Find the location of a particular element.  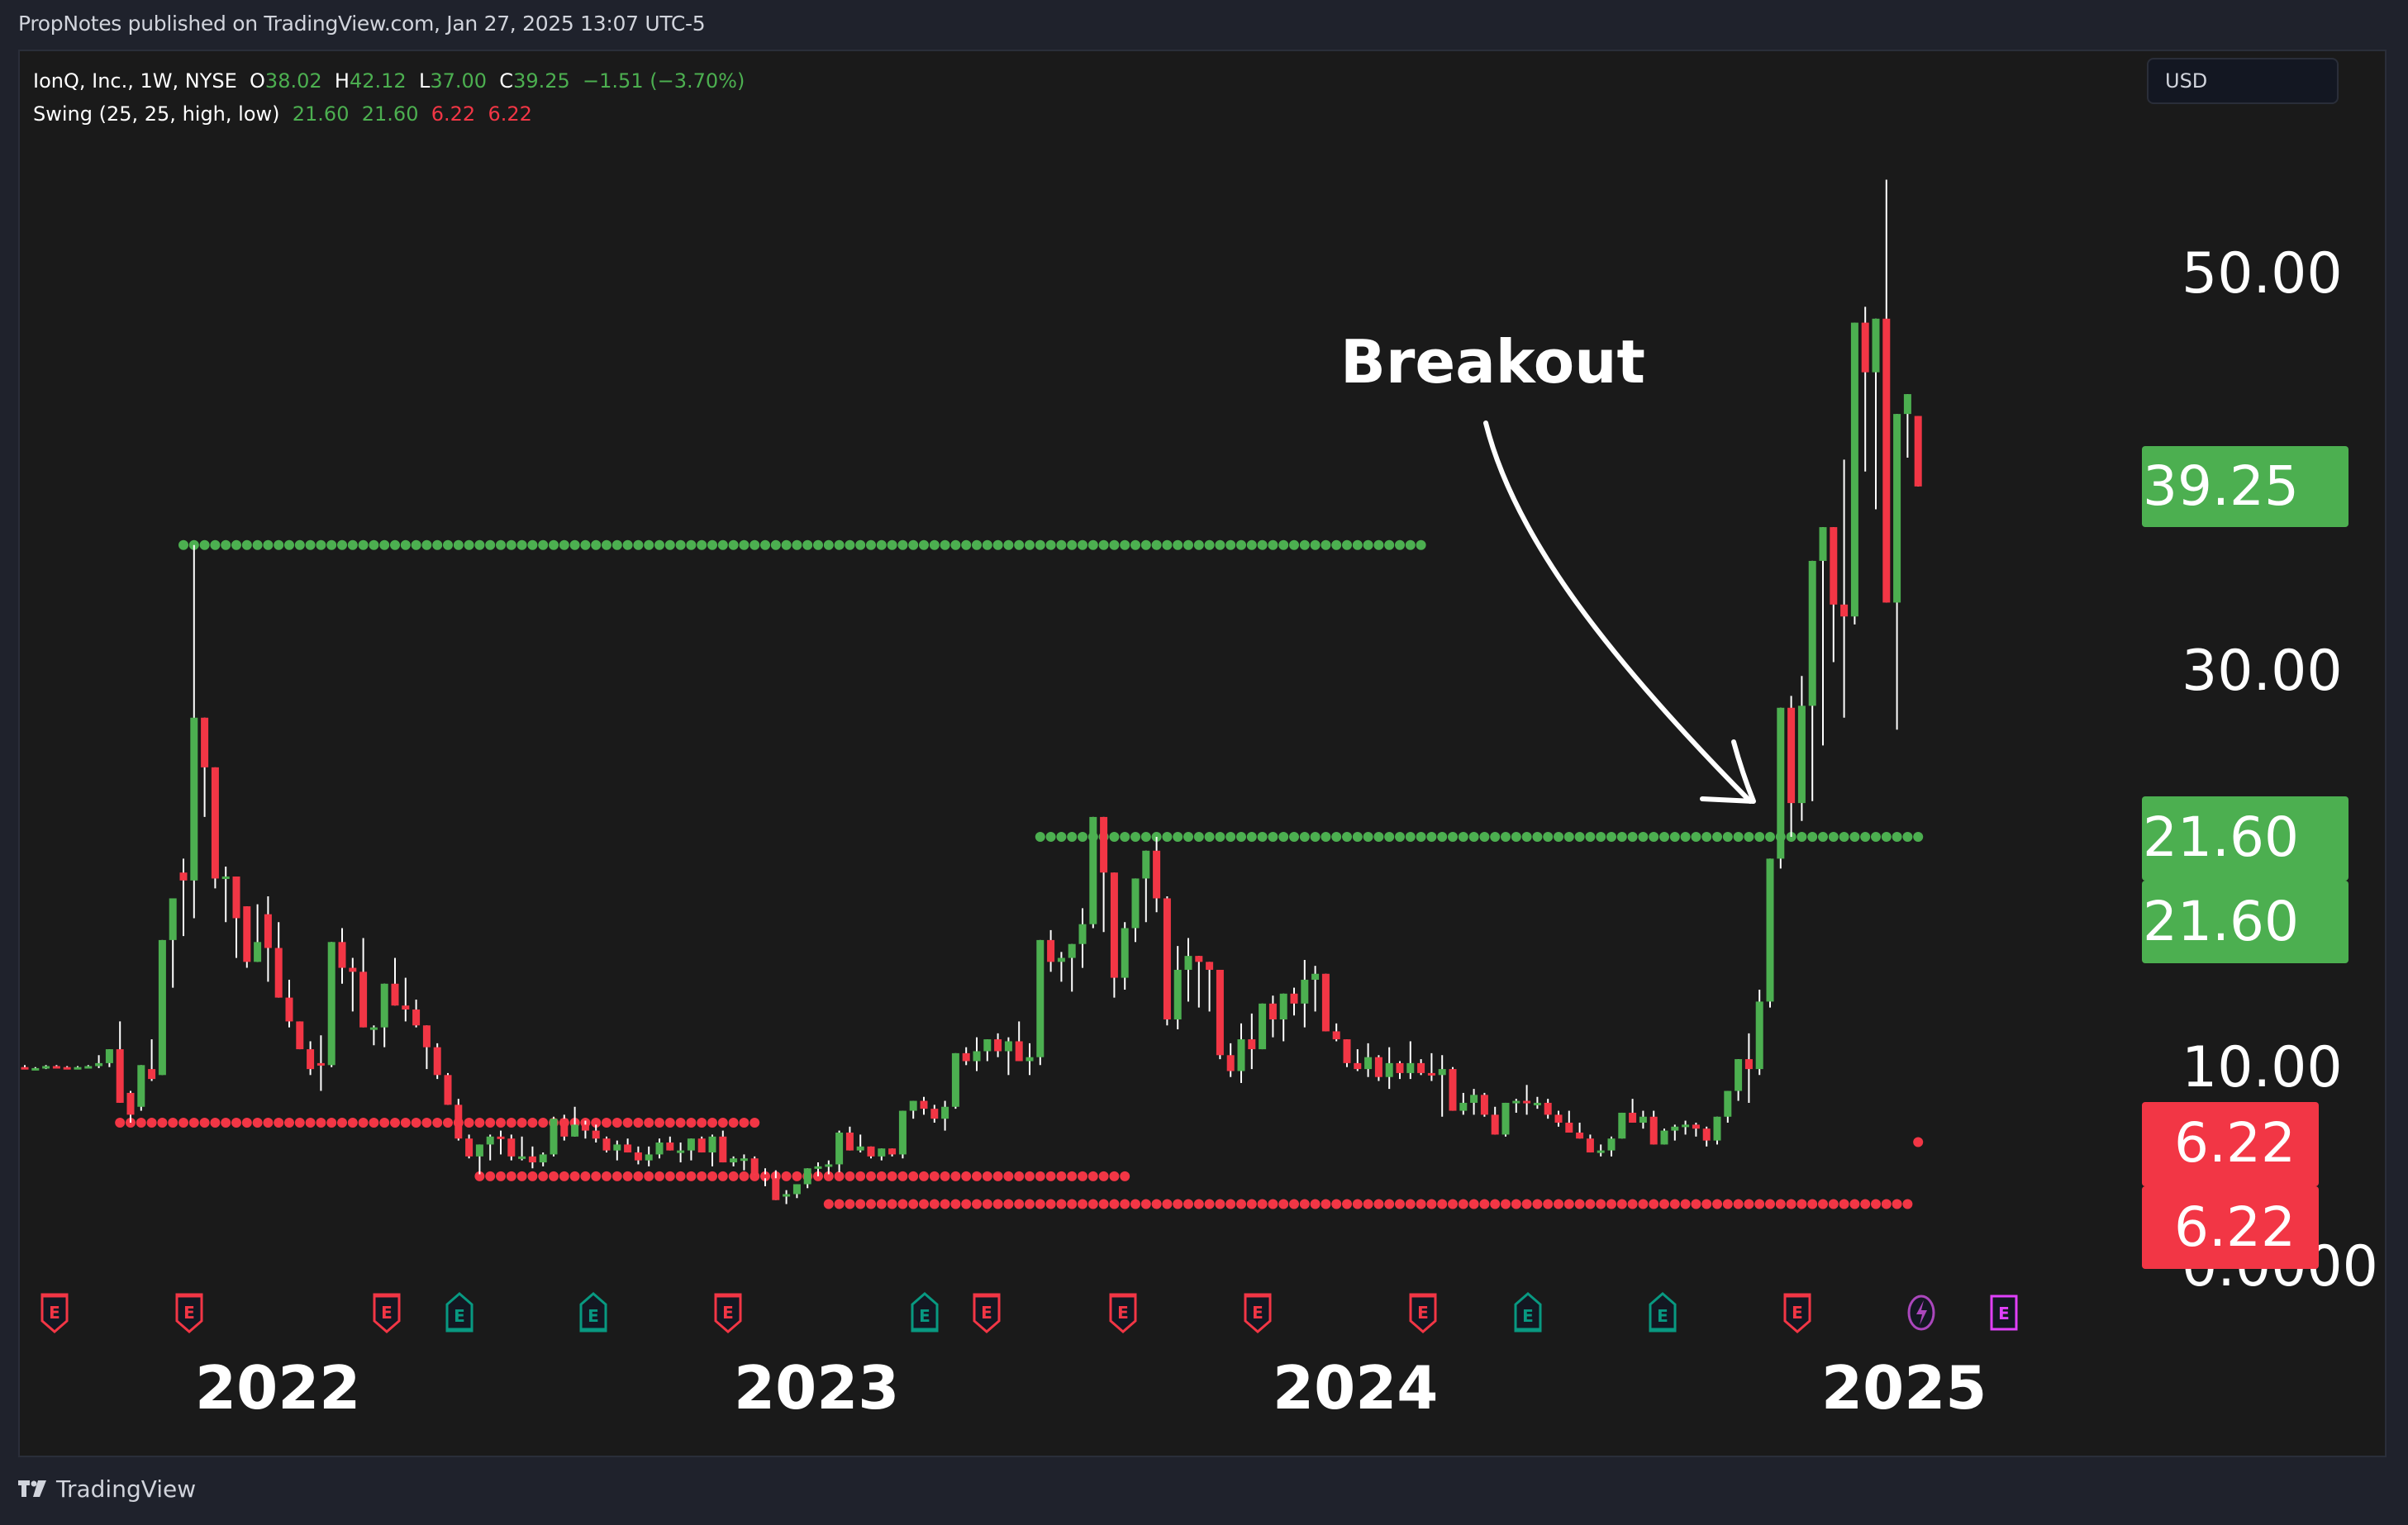

lightning-event-icon is located at coordinates (1921, 1312).